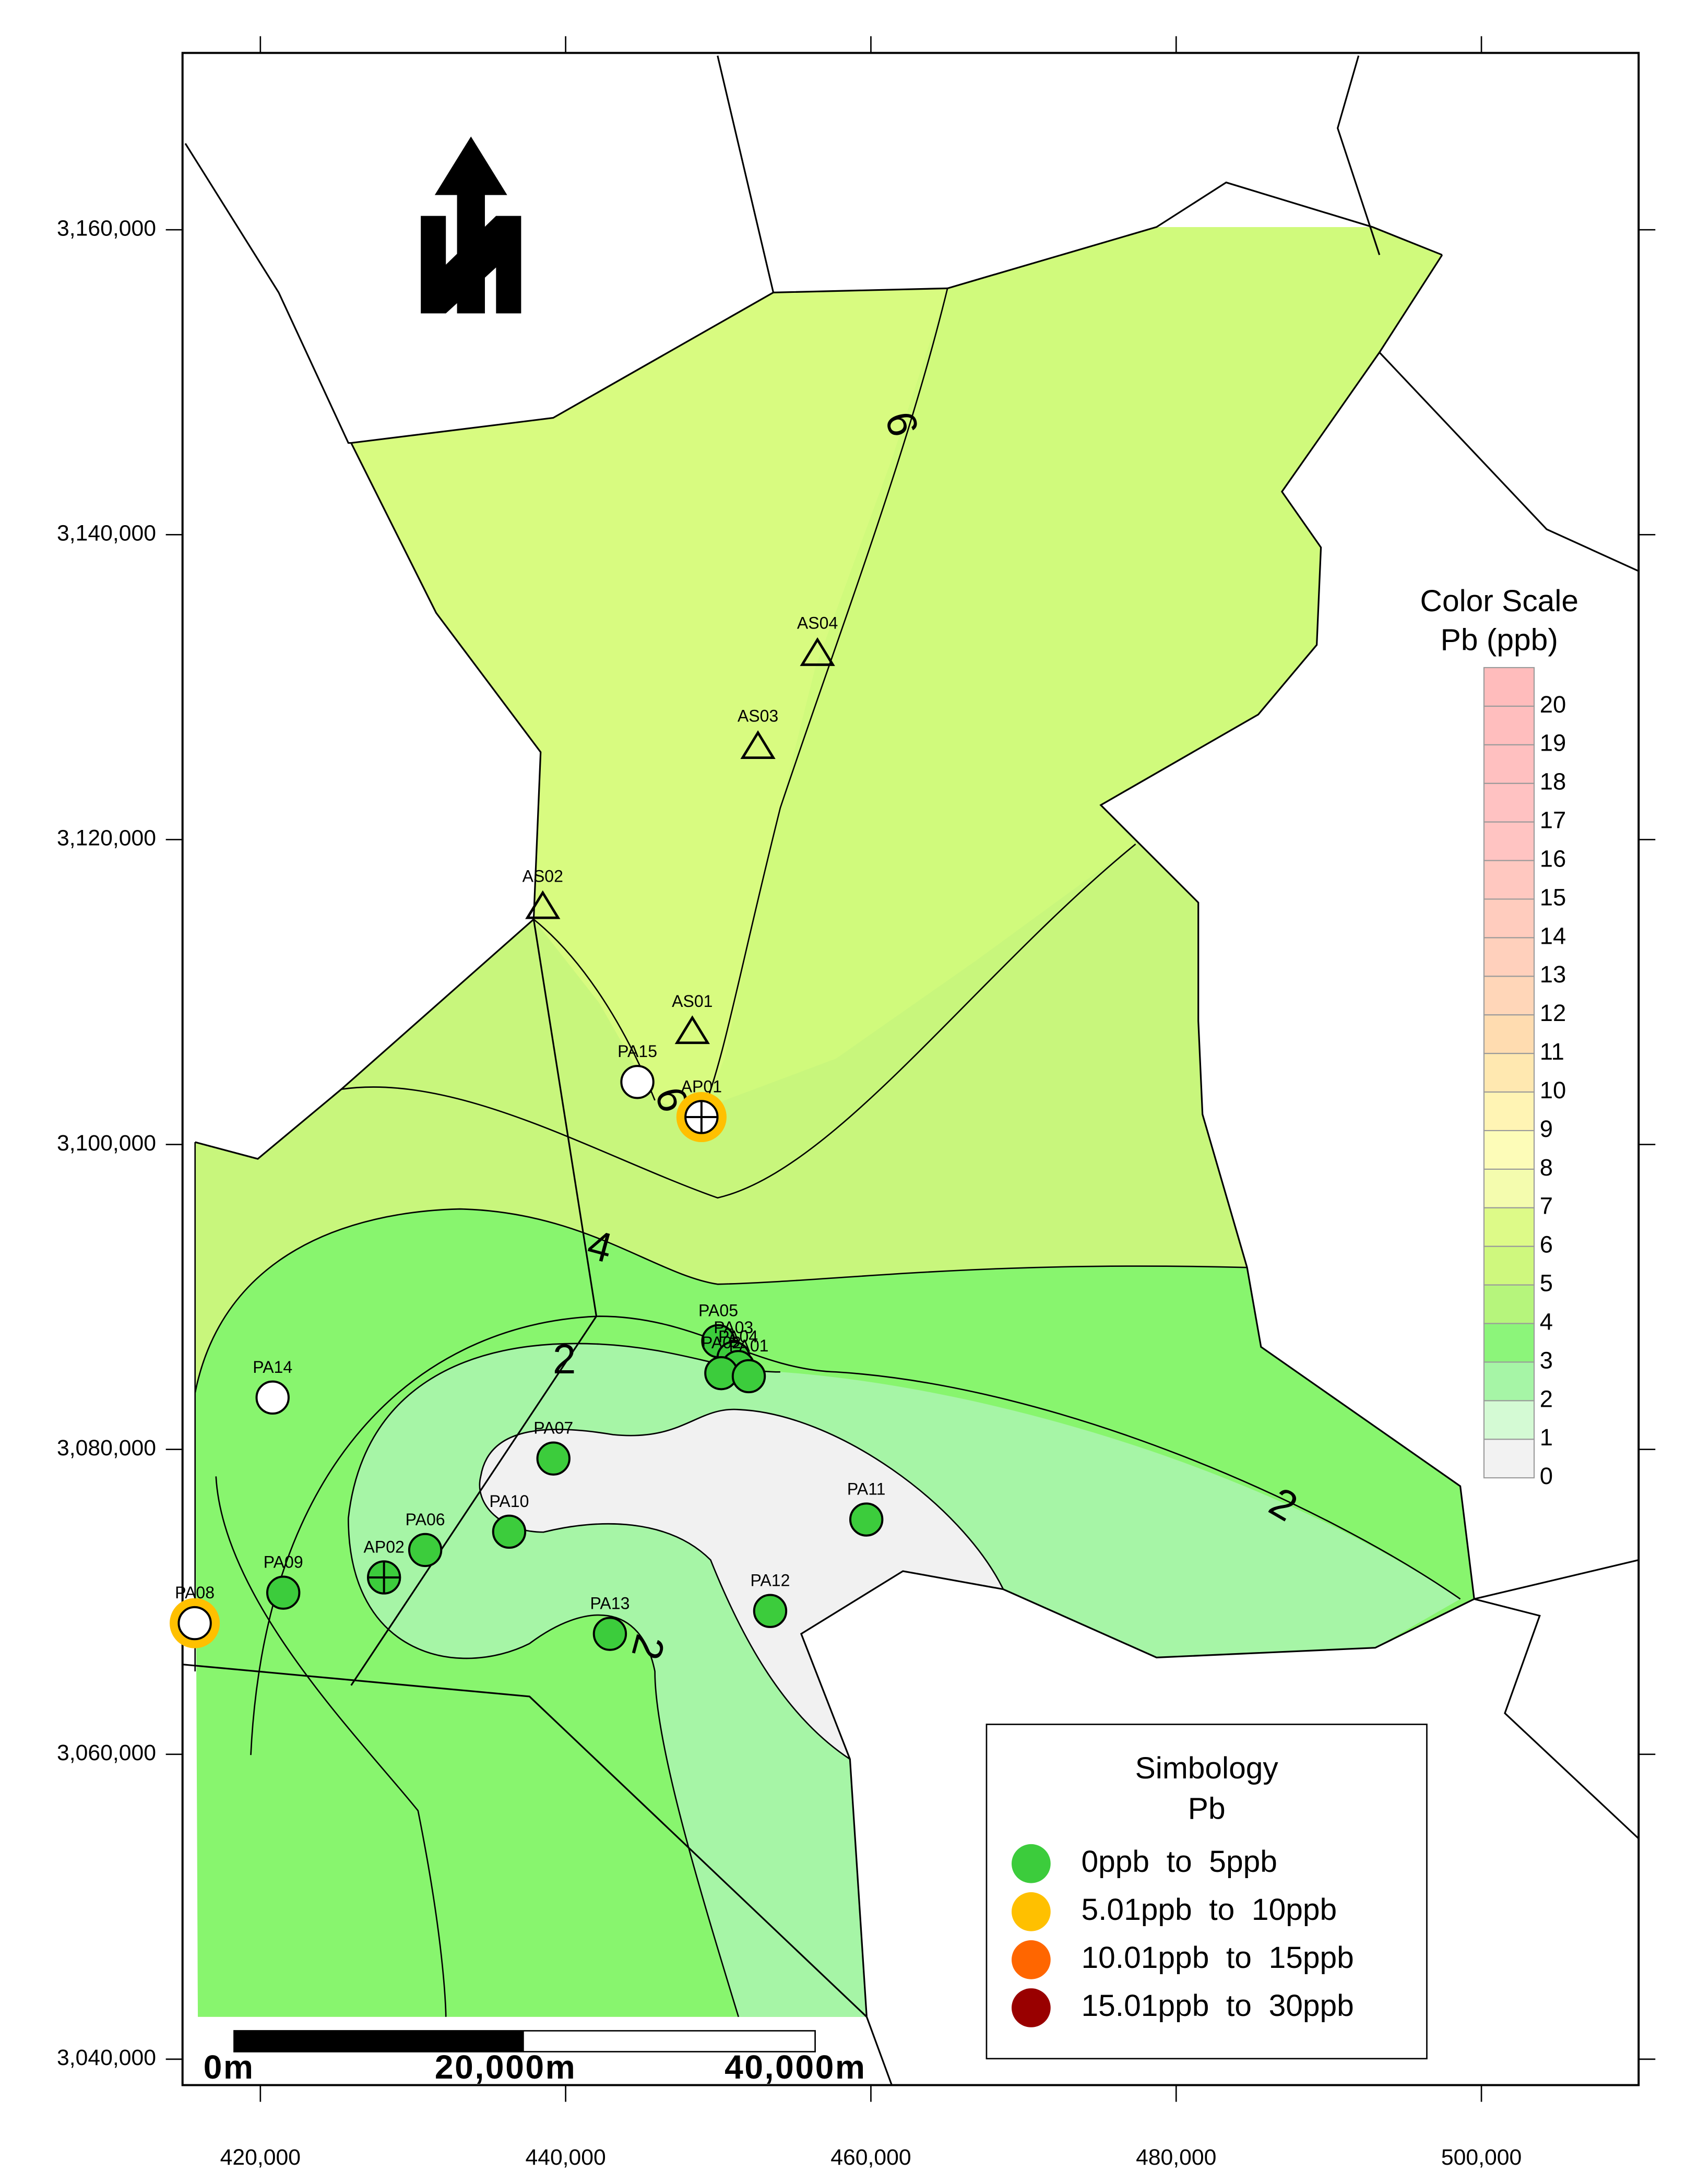  What do you see at coordinates (106, 2057) in the screenshot?
I see `y-tick-label: 3,040,000` at bounding box center [106, 2057].